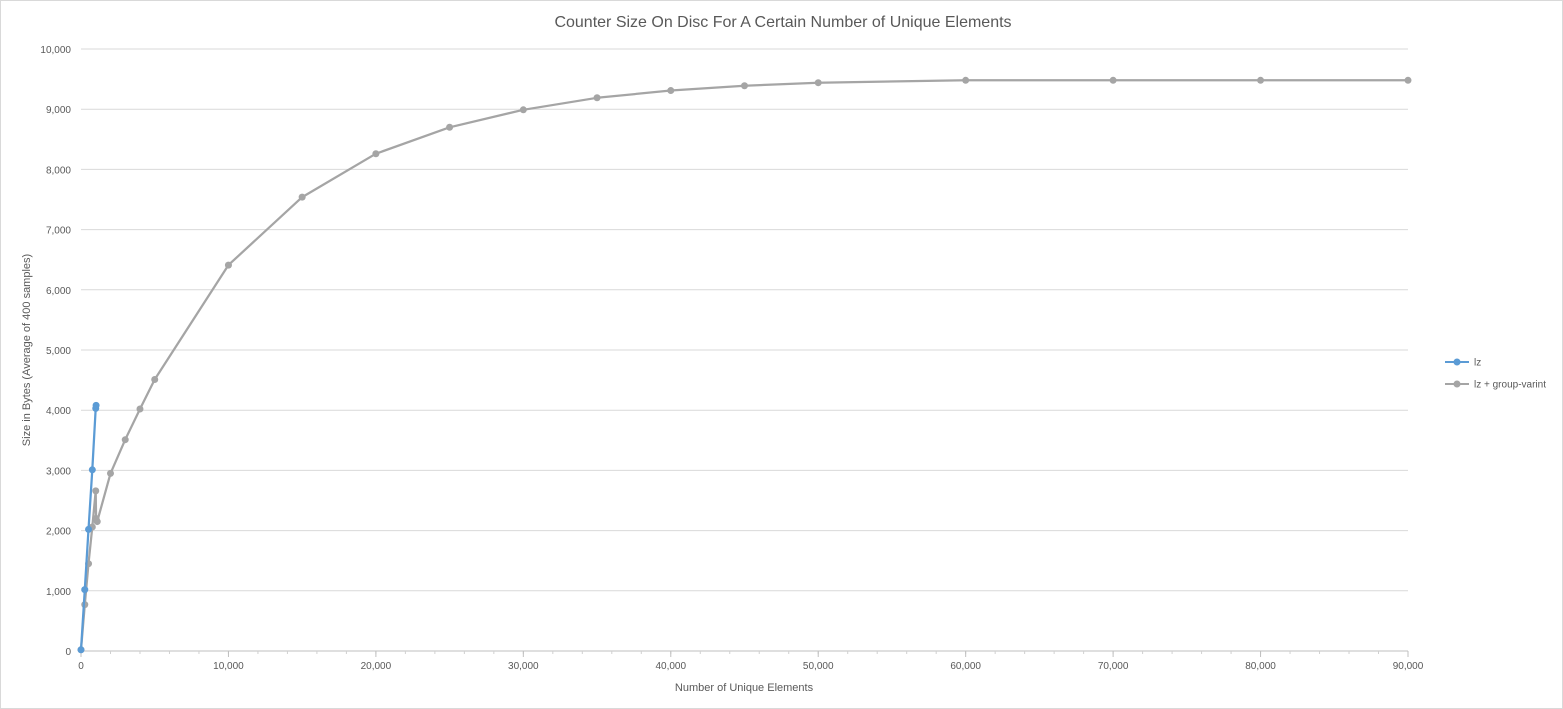 The height and width of the screenshot is (709, 1563). Describe the element at coordinates (376, 666) in the screenshot. I see `x-tick-label: 20,000` at that location.